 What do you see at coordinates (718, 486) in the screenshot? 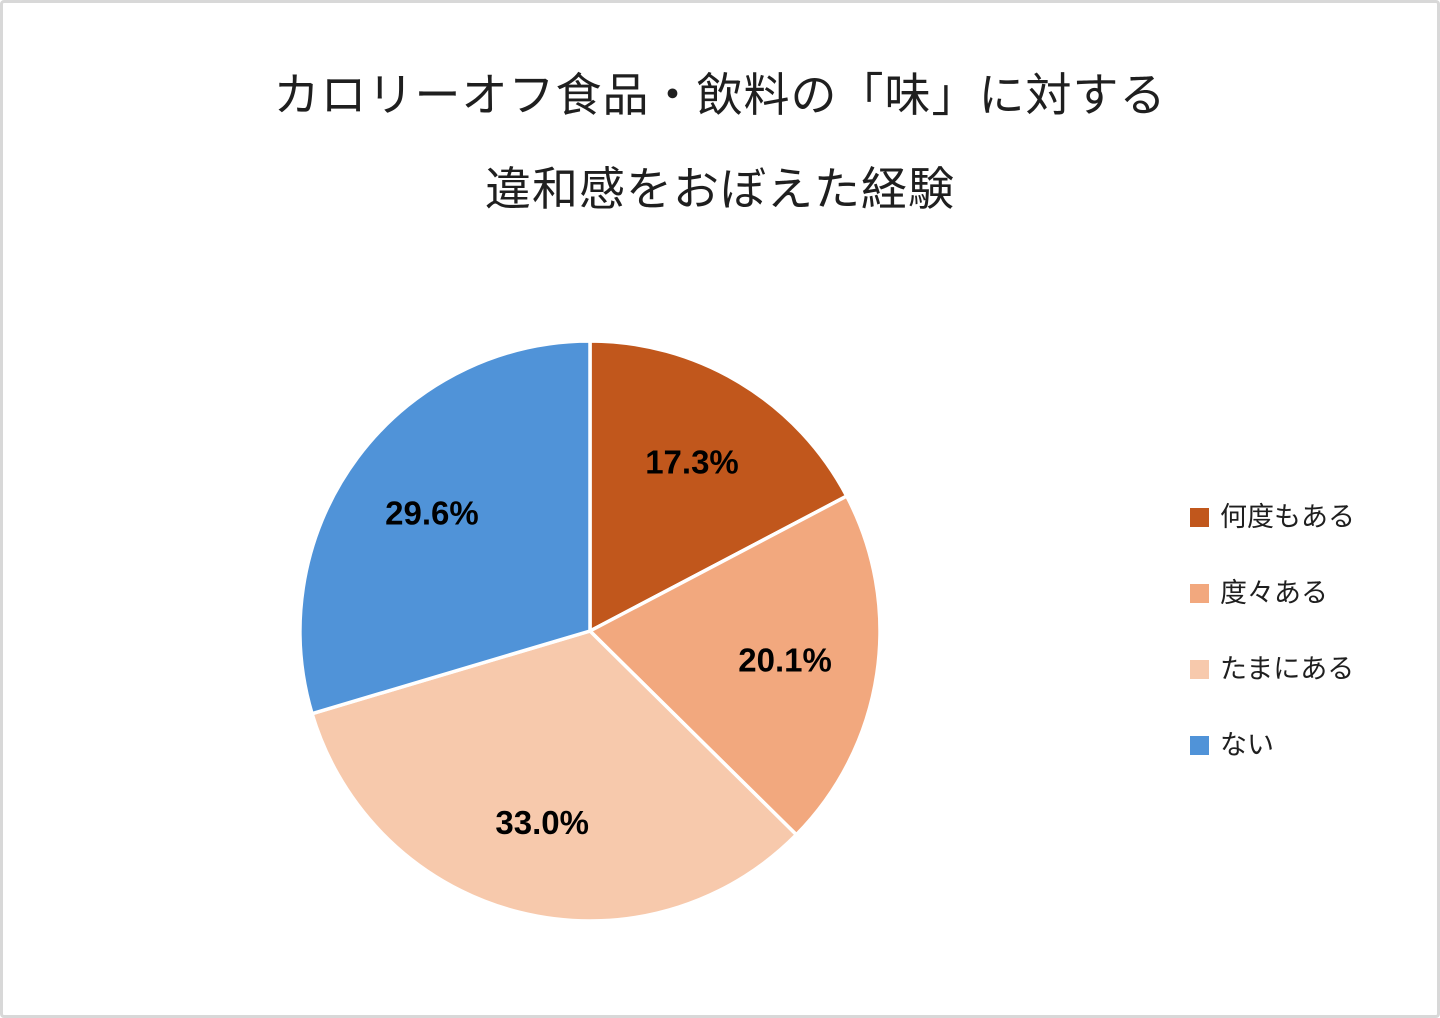
I see `pie-slice-1-何度もある` at bounding box center [718, 486].